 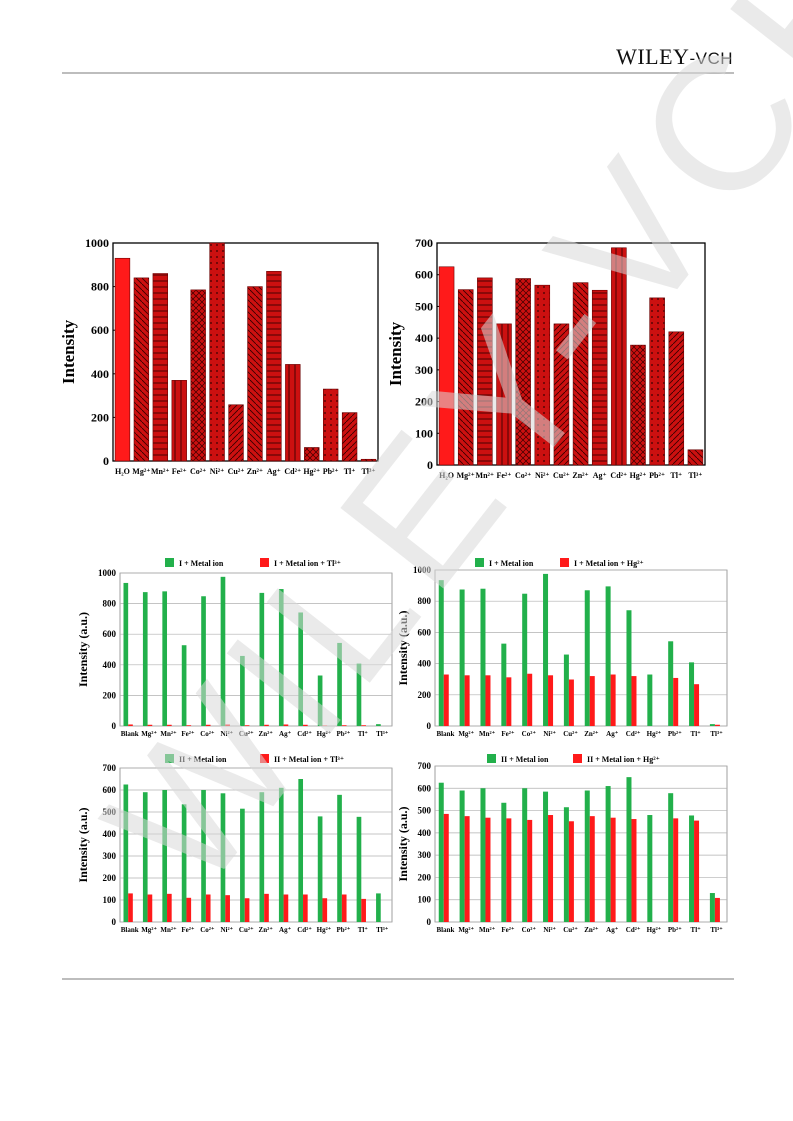 What do you see at coordinates (395, 353) in the screenshot?
I see `y-axis-label: Intensity` at bounding box center [395, 353].